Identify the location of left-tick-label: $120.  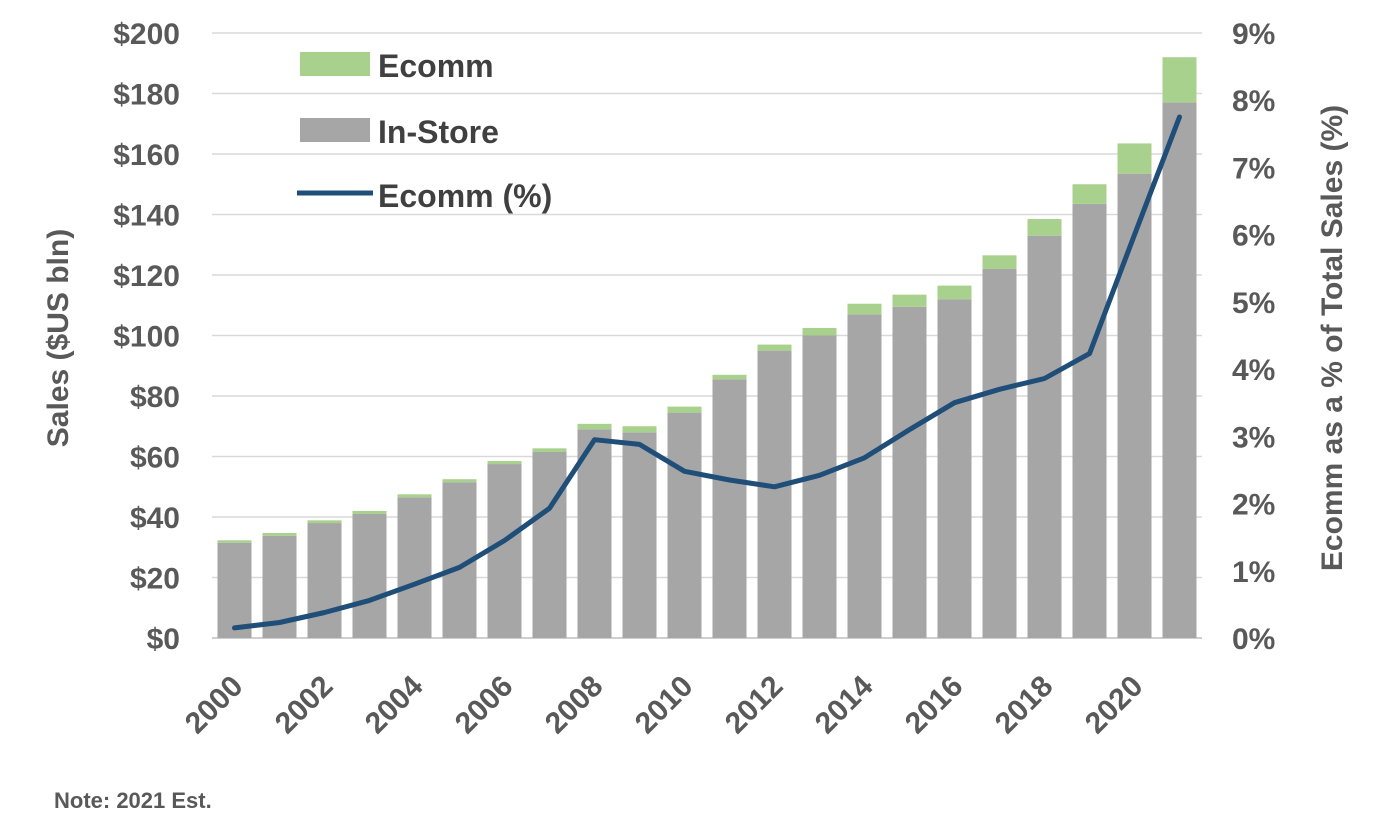
(146, 276).